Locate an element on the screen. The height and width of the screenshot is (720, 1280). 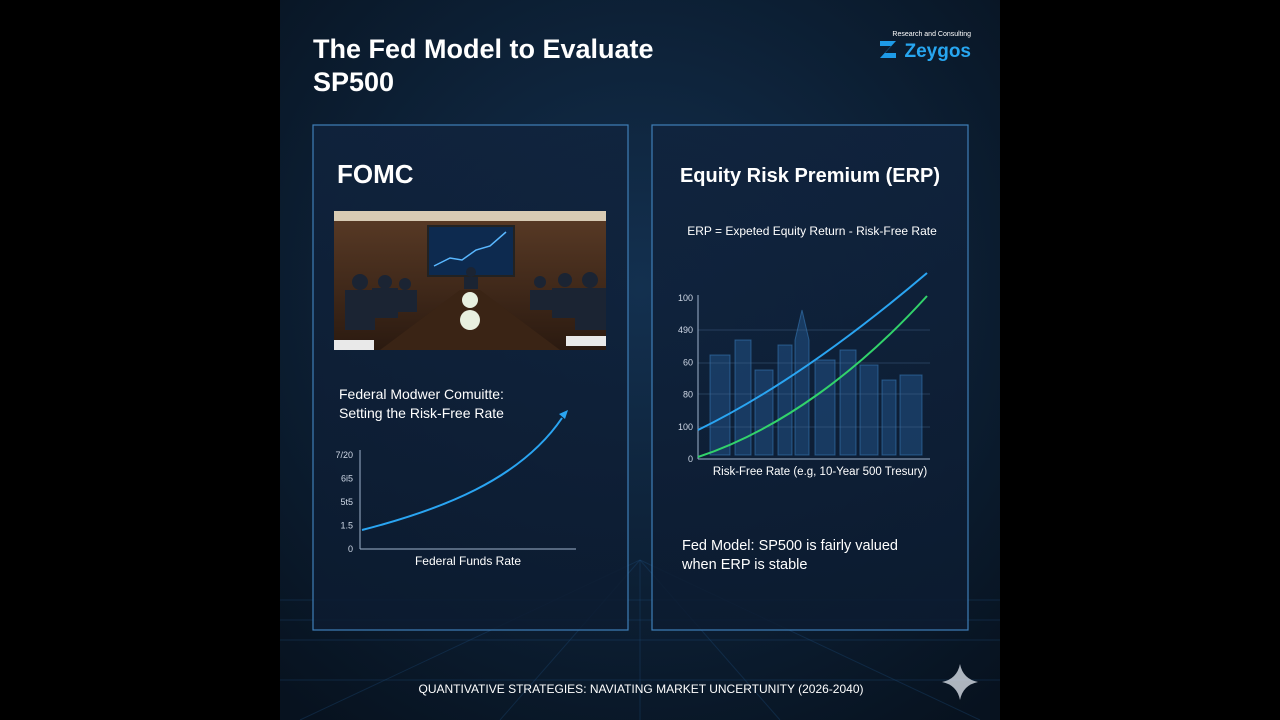
title-line: SP500 is located at coordinates (353, 82).